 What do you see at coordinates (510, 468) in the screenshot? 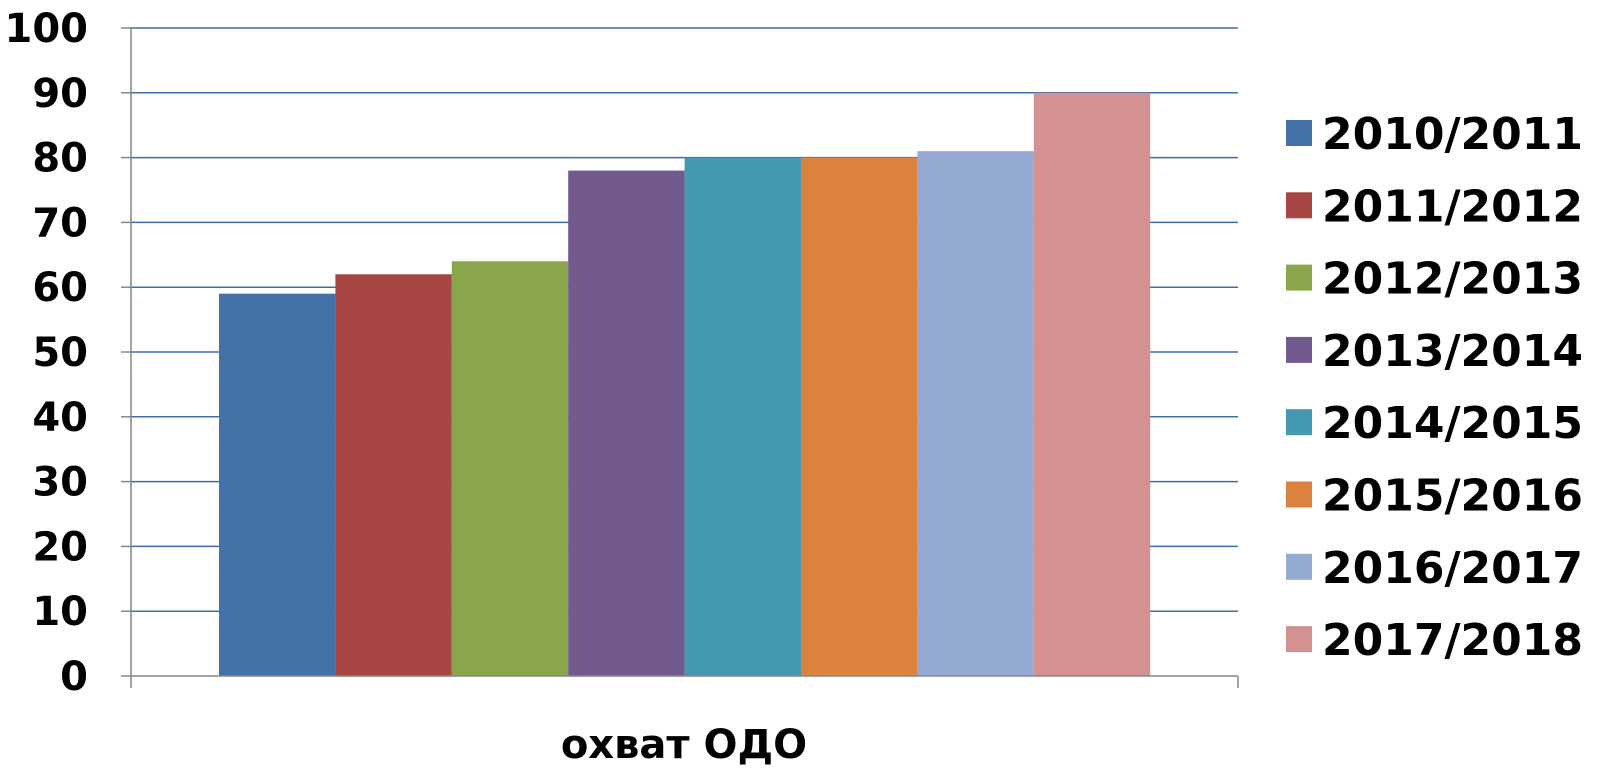
I see `bar-2012-2013` at bounding box center [510, 468].